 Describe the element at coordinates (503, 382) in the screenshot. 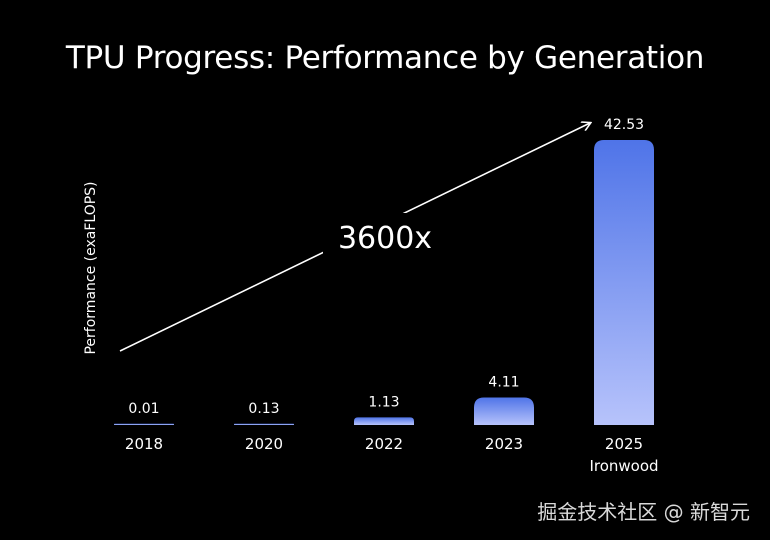

I see `value-label-2023: 4.11` at that location.